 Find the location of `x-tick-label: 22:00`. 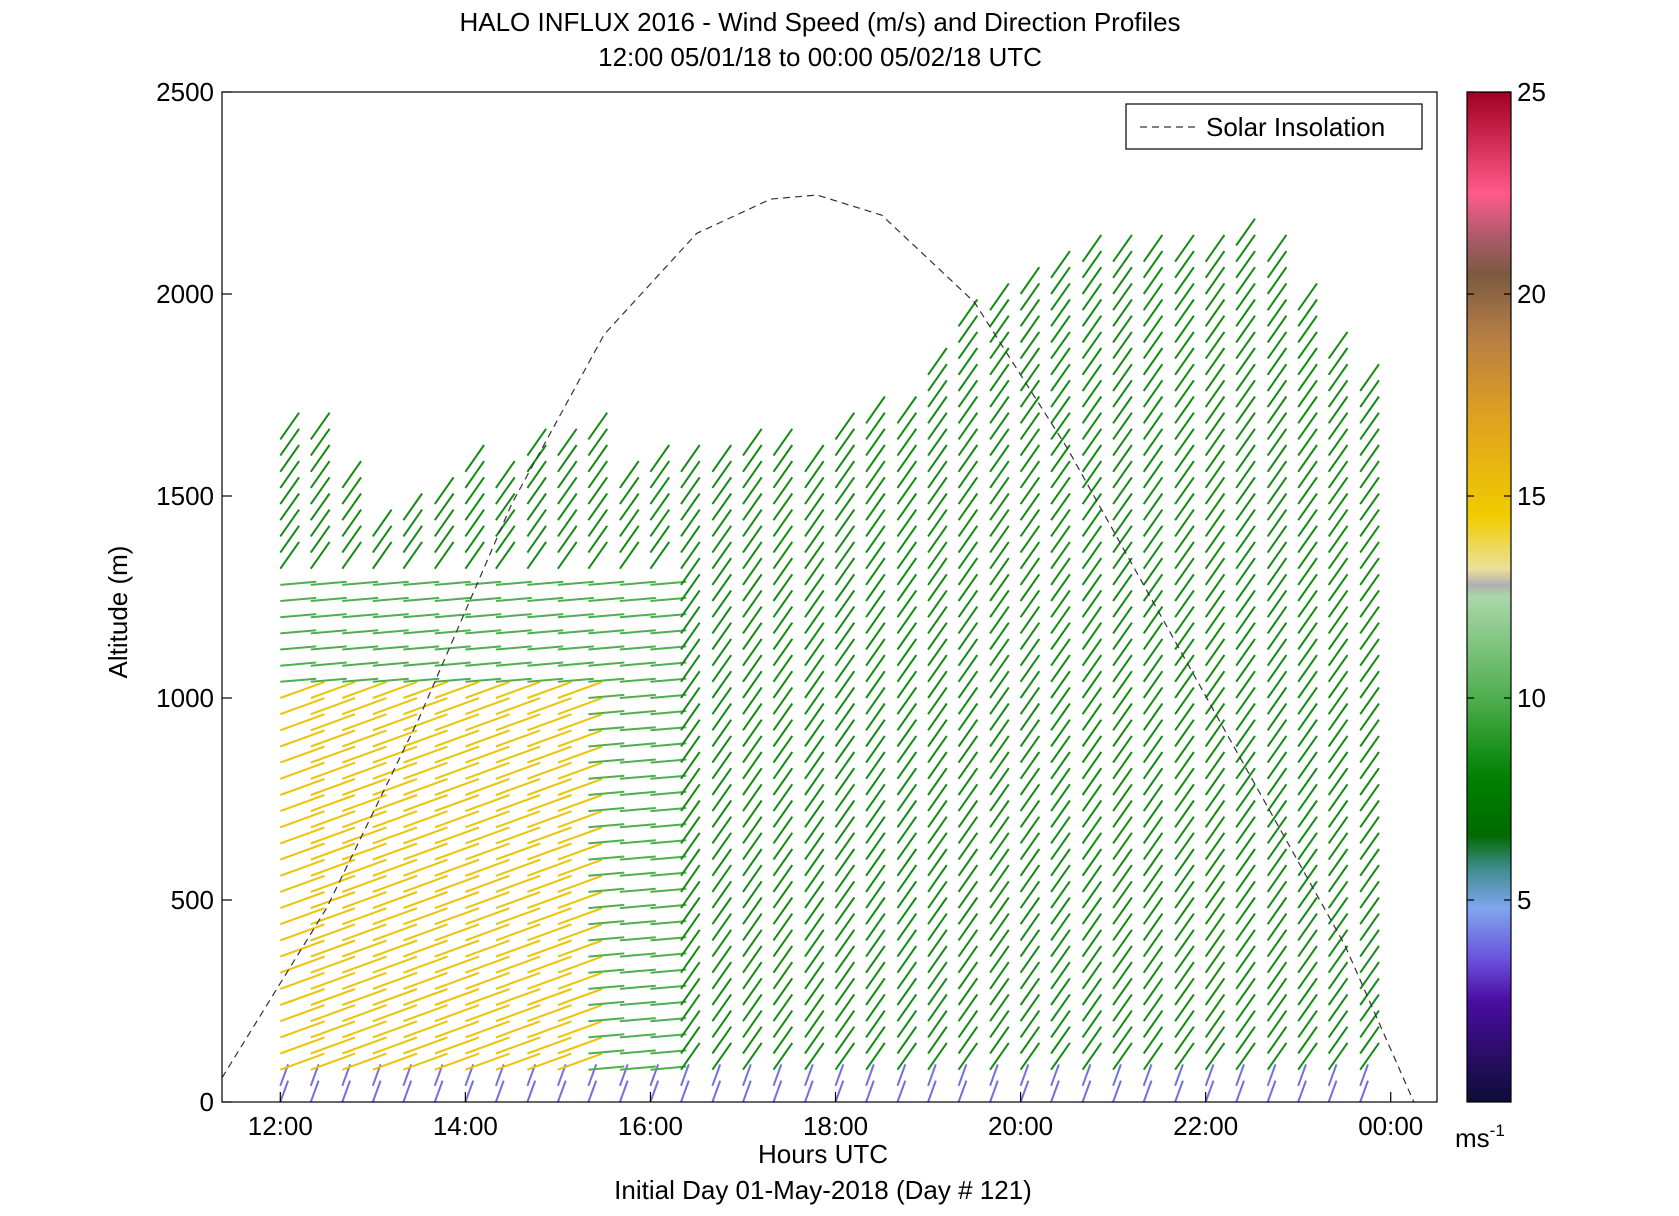

x-tick-label: 22:00 is located at coordinates (1205, 1126).